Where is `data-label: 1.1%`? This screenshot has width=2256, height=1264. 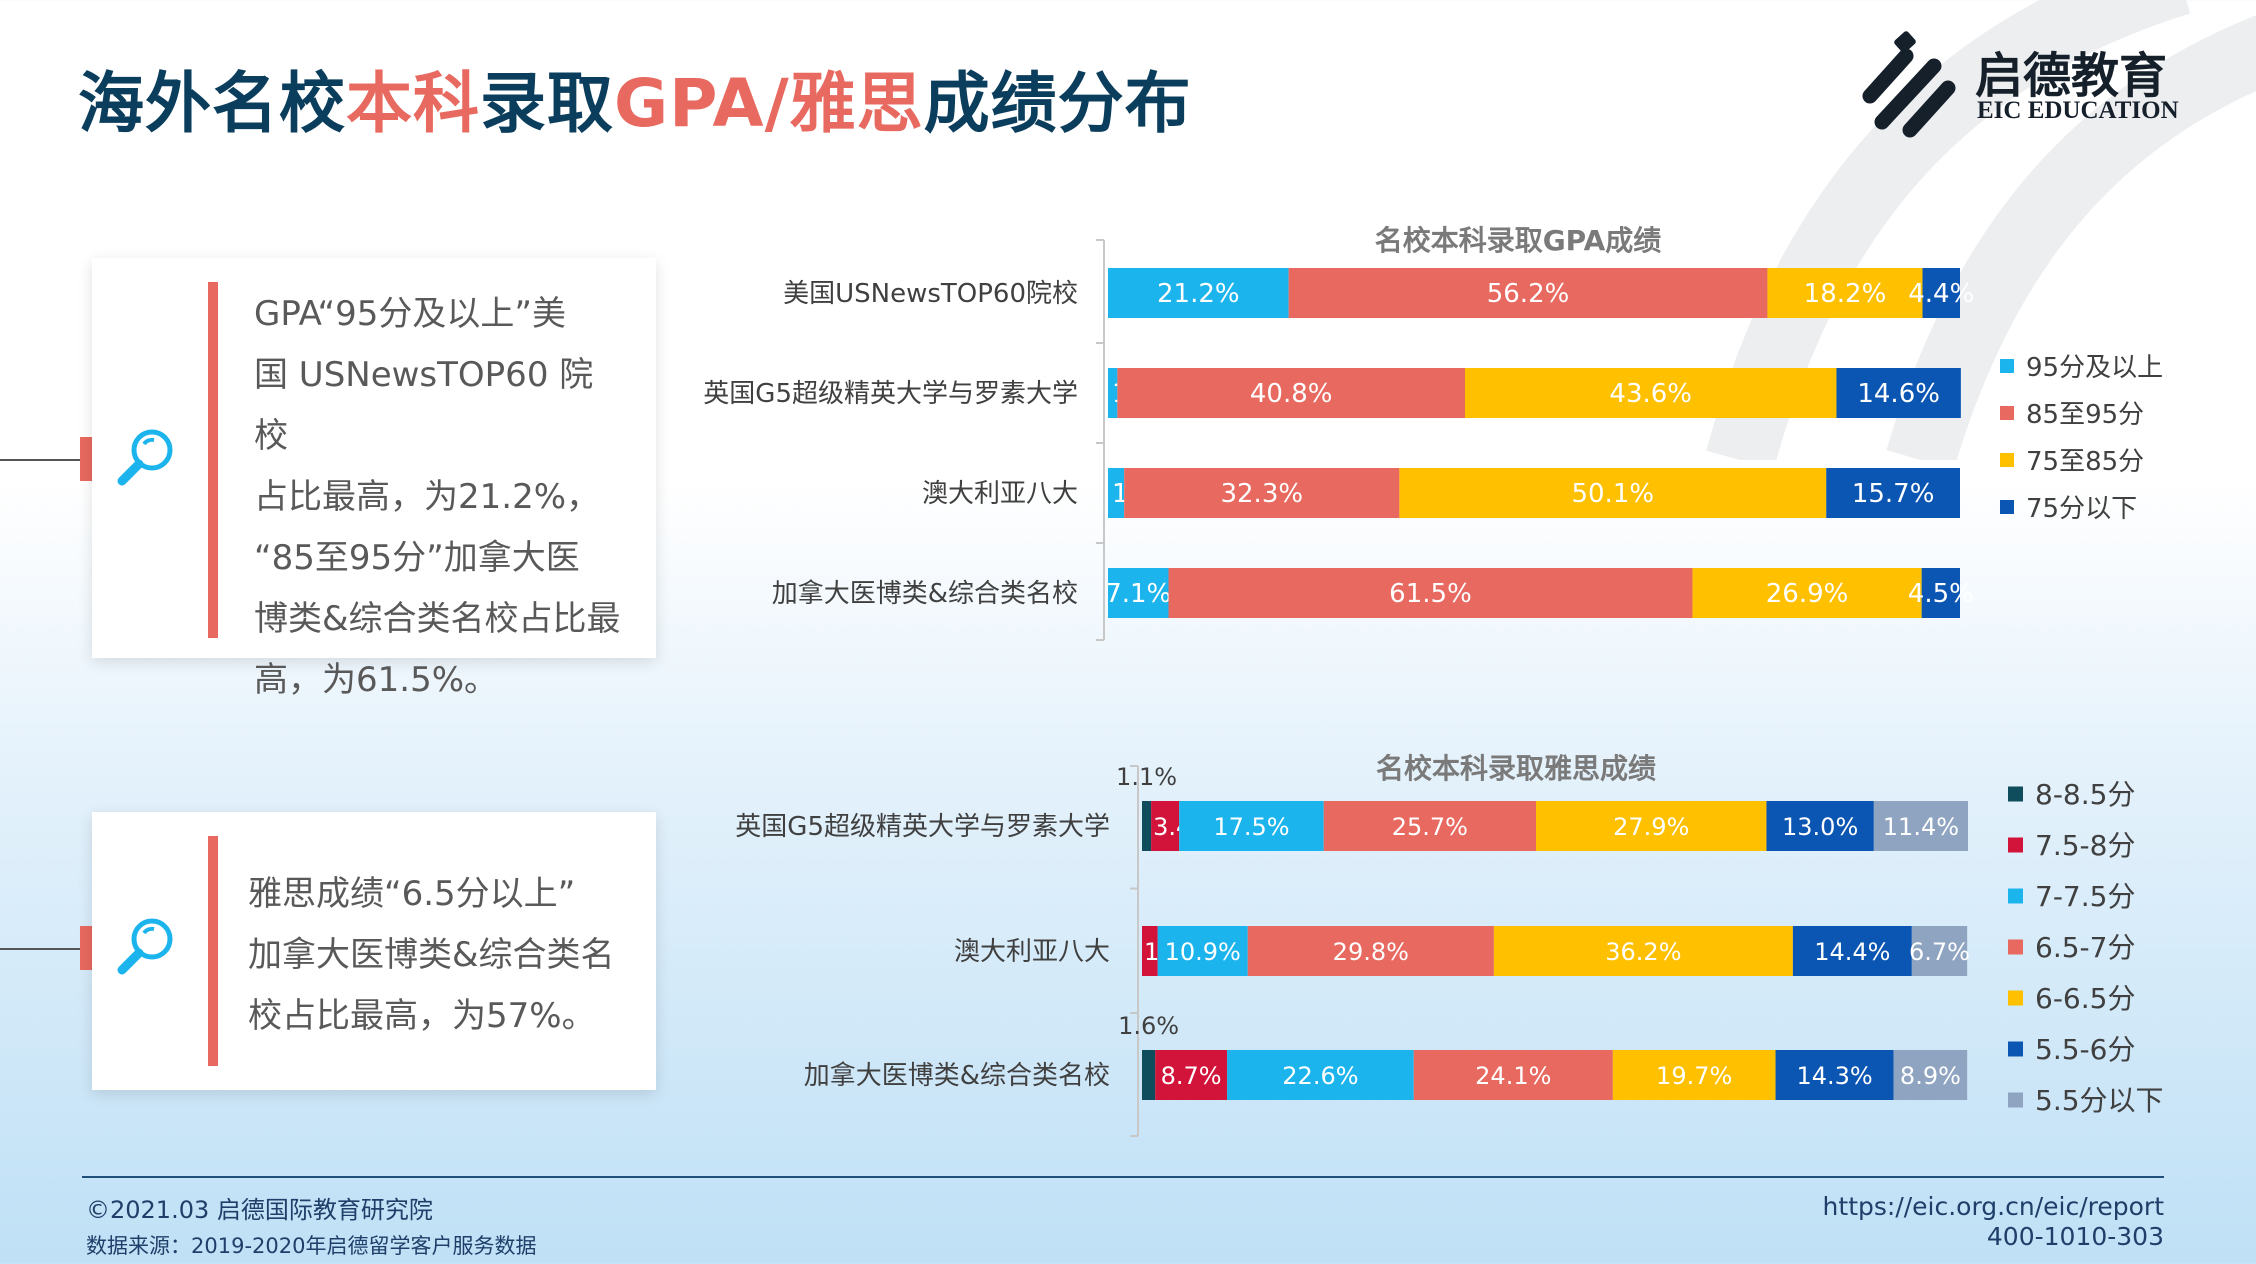
data-label: 1.1% is located at coordinates (1146, 777).